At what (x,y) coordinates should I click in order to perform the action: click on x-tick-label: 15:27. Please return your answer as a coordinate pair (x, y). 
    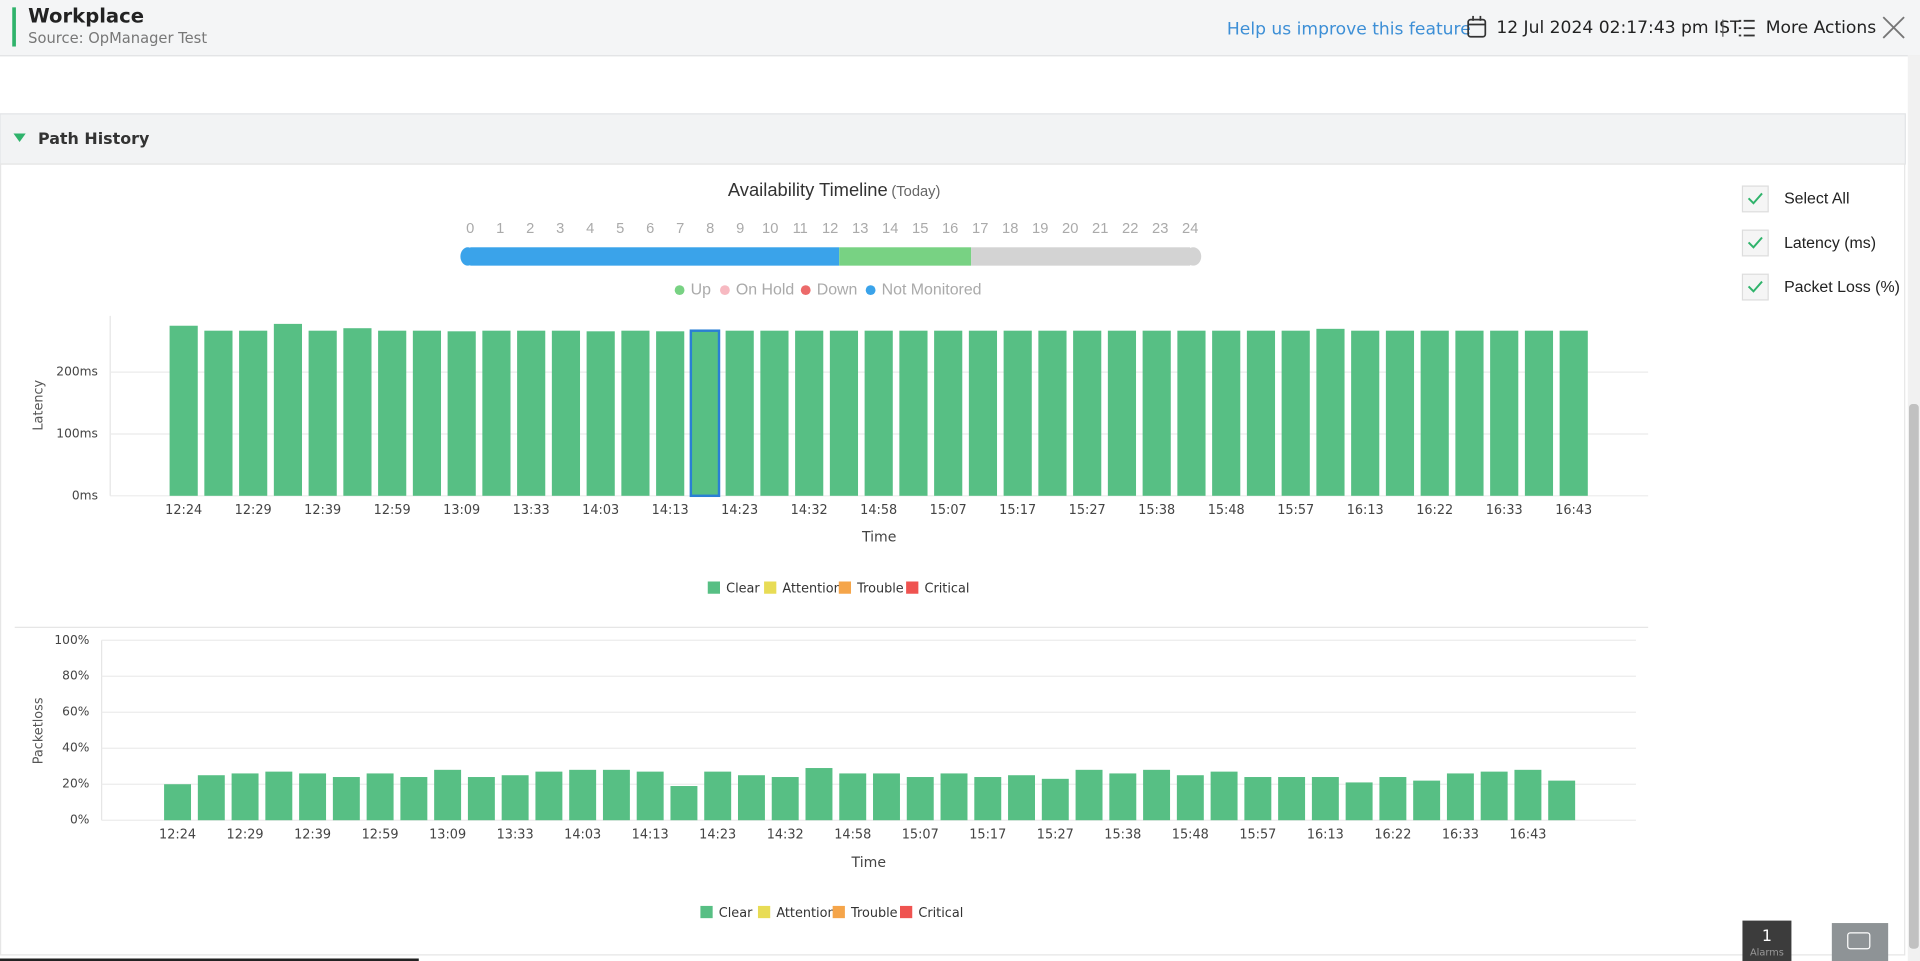
    Looking at the image, I should click on (1055, 834).